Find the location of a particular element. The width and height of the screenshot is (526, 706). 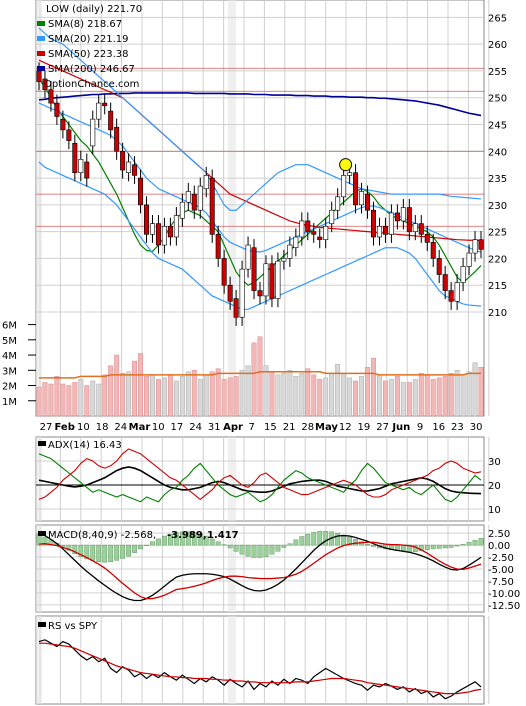

price-tick-label: 210 is located at coordinates (497, 313).